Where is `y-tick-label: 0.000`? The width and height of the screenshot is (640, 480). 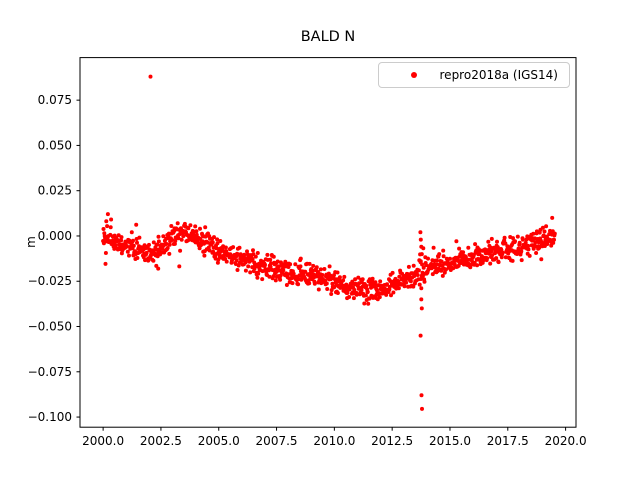
y-tick-label: 0.000 is located at coordinates (55, 236).